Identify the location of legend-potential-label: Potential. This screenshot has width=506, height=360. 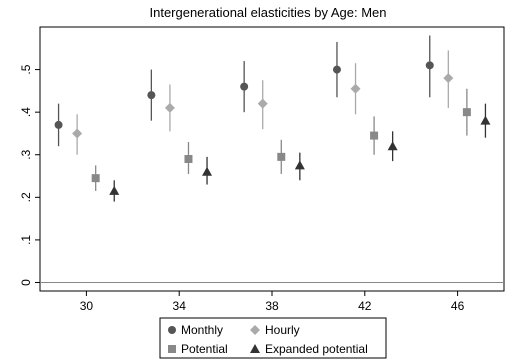
(204, 349).